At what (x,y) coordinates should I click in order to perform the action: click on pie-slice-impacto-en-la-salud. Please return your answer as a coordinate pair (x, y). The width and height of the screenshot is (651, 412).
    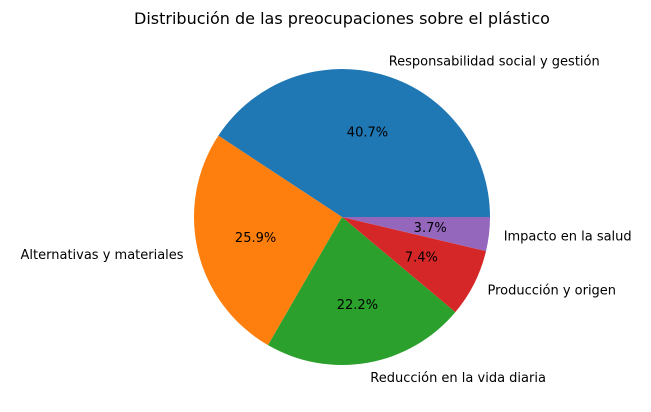
    Looking at the image, I should click on (416, 234).